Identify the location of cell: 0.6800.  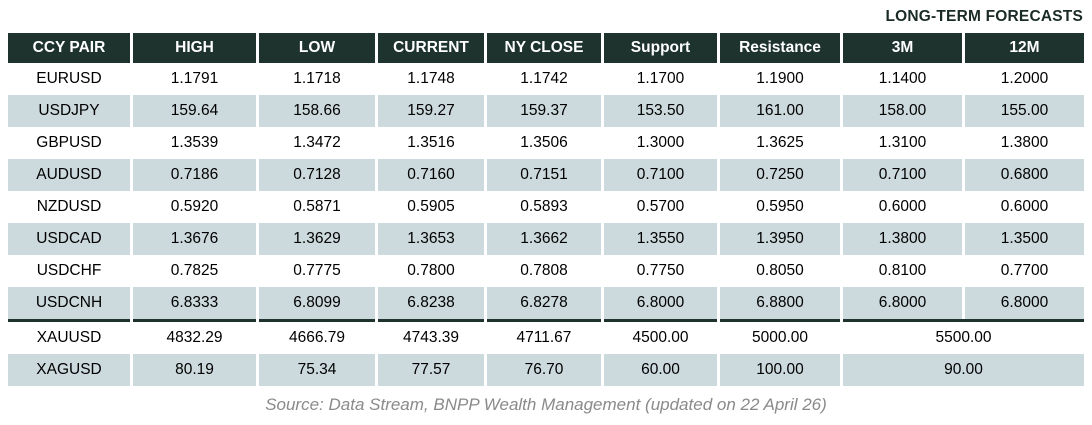
(1024, 175).